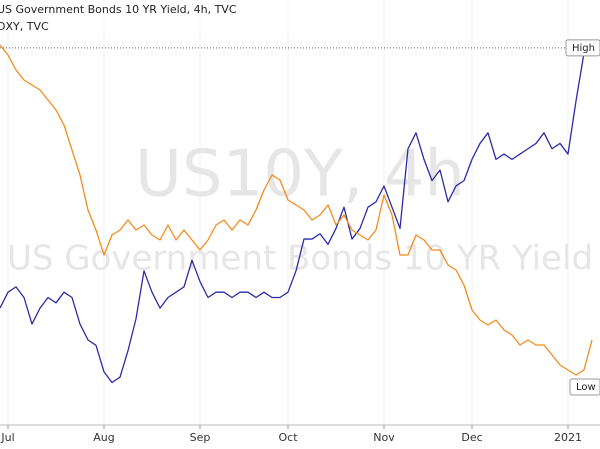  Describe the element at coordinates (103, 437) in the screenshot. I see `x-tick-label: Aug` at that location.